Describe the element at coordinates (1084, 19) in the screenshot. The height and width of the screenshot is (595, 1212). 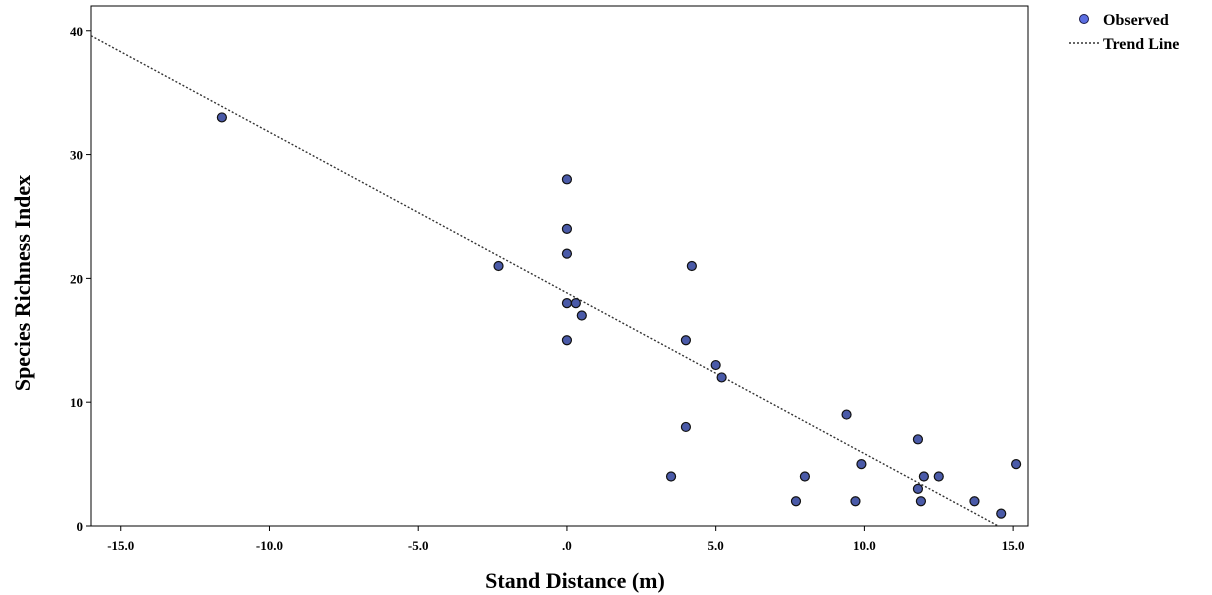
I see `legend-observed-marker` at that location.